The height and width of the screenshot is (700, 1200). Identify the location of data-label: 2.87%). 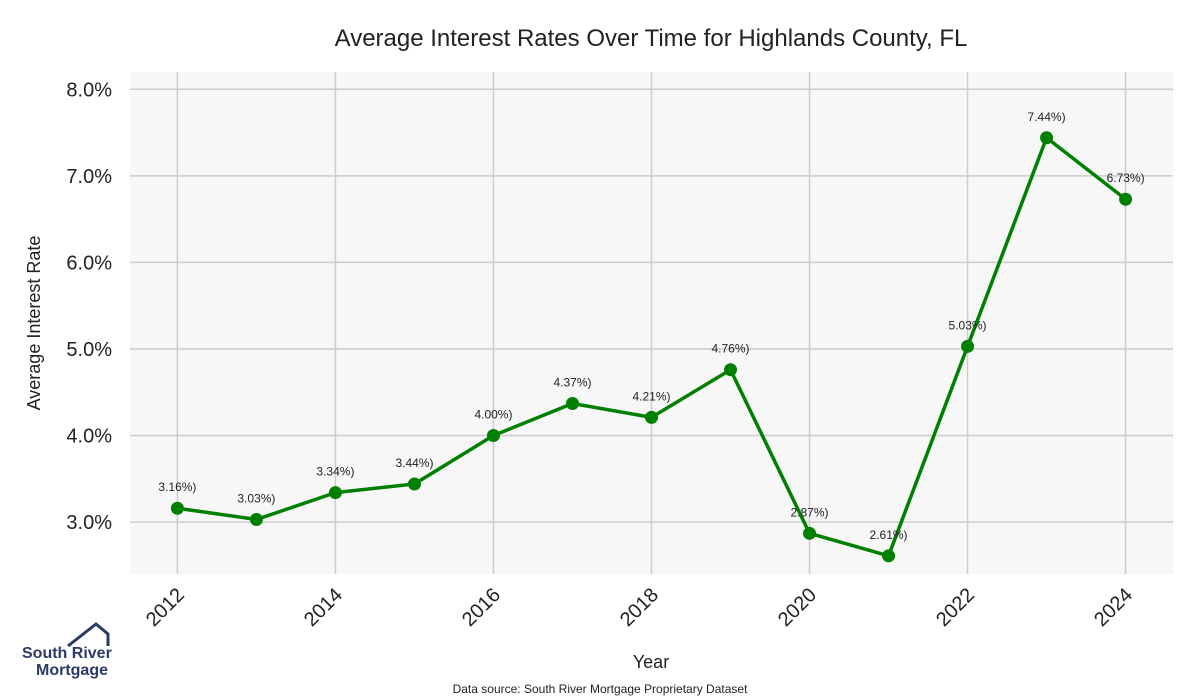
(810, 512).